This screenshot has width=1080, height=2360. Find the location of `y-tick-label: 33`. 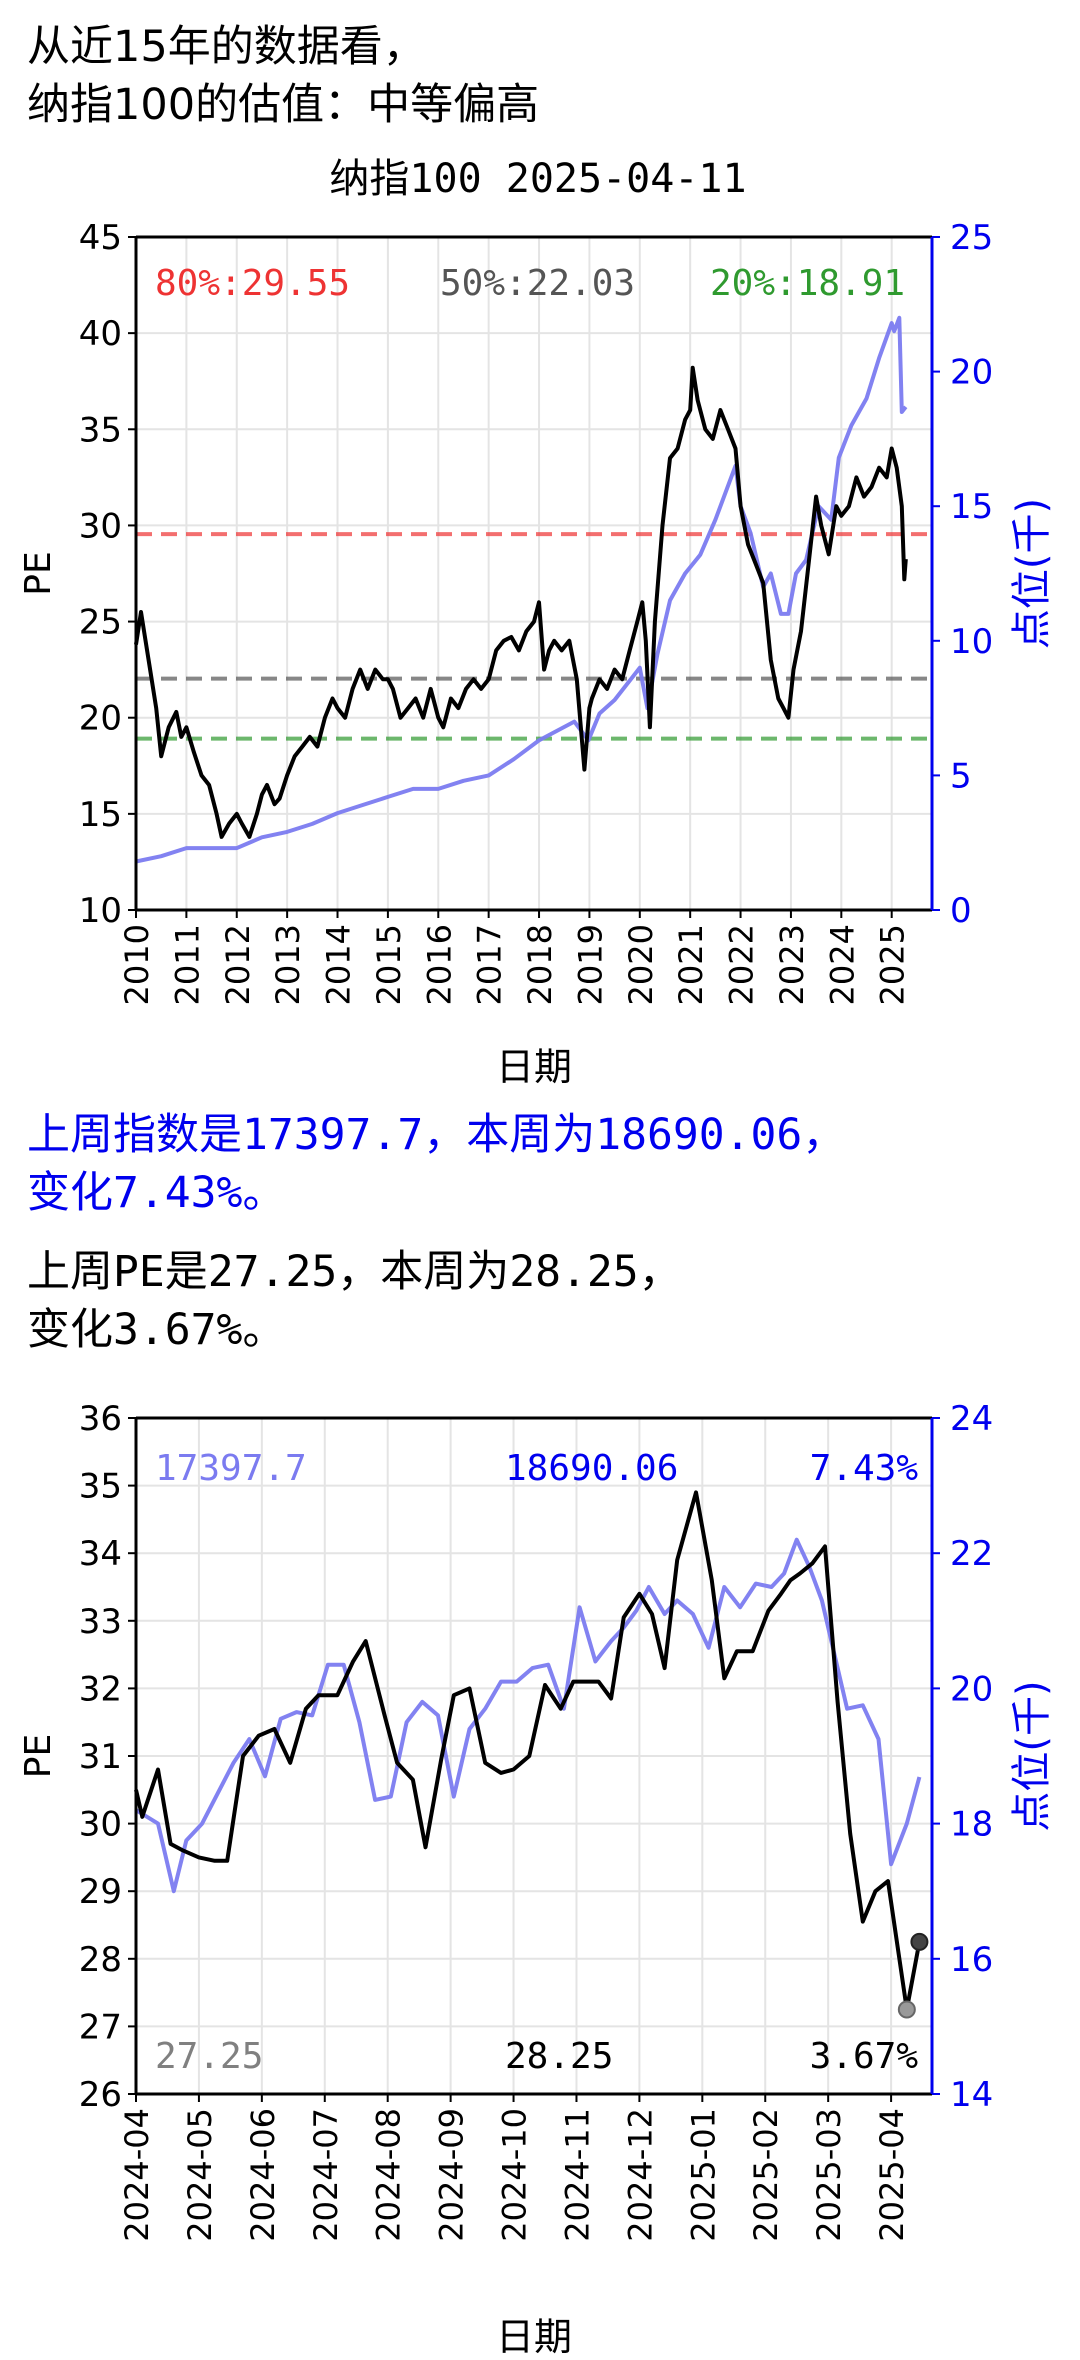

y-tick-label: 33 is located at coordinates (100, 1622).